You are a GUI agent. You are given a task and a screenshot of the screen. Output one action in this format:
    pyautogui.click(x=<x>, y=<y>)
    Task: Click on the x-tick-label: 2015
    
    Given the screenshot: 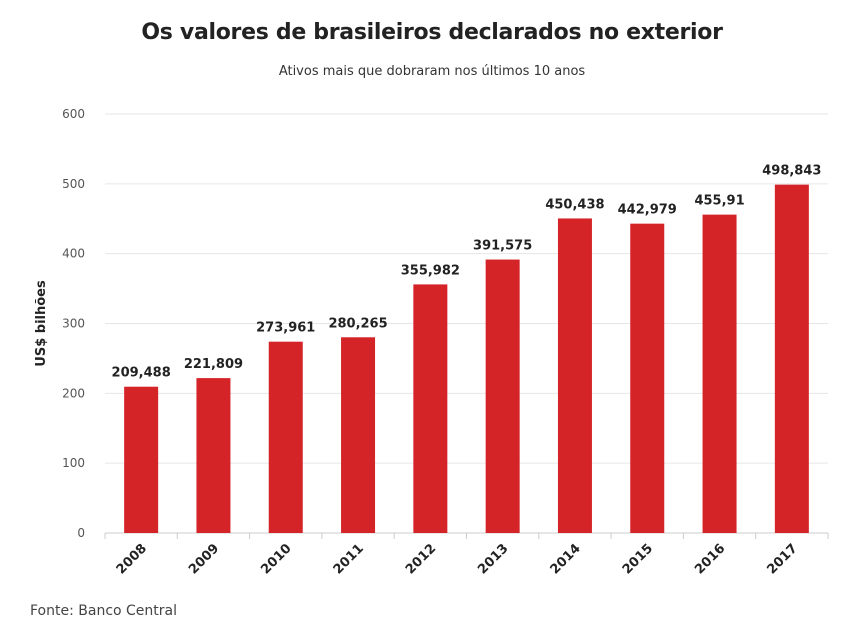 What is the action you would take?
    pyautogui.click(x=638, y=559)
    